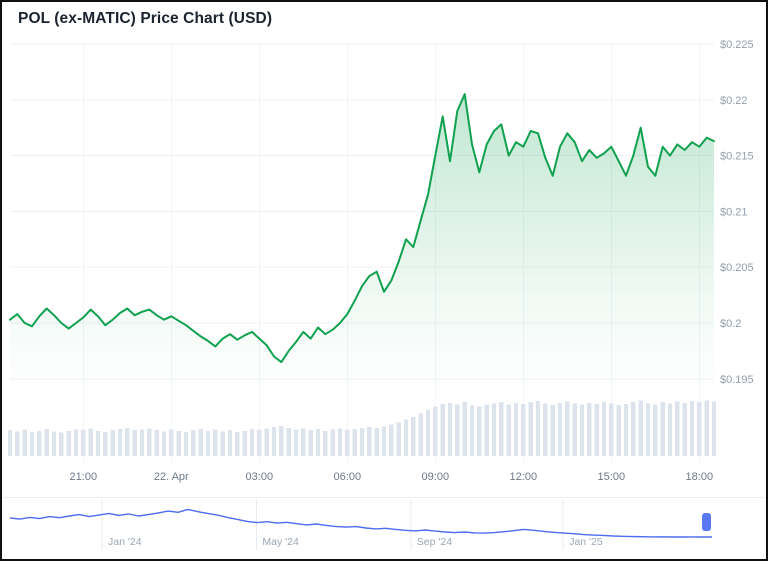 The image size is (768, 561). I want to click on y-axis-label: $0.22, so click(734, 101).